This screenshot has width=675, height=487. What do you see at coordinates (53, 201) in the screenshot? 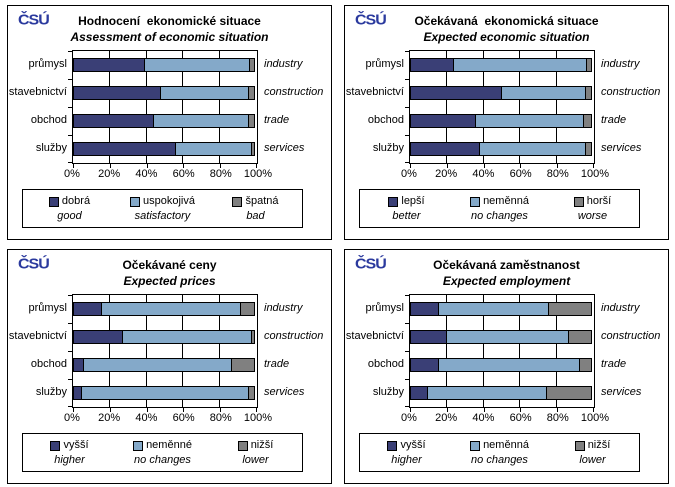
I see `legend-swatch-dark-blue` at bounding box center [53, 201].